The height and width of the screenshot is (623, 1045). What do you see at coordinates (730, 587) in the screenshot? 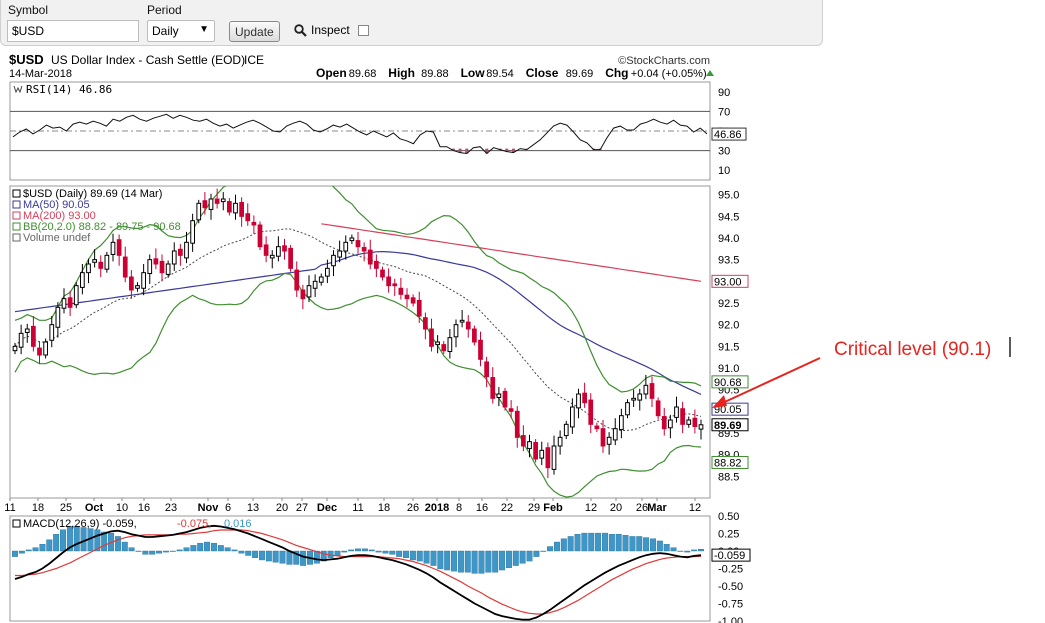
I see `macd-tick-label: -0.50` at bounding box center [730, 587].